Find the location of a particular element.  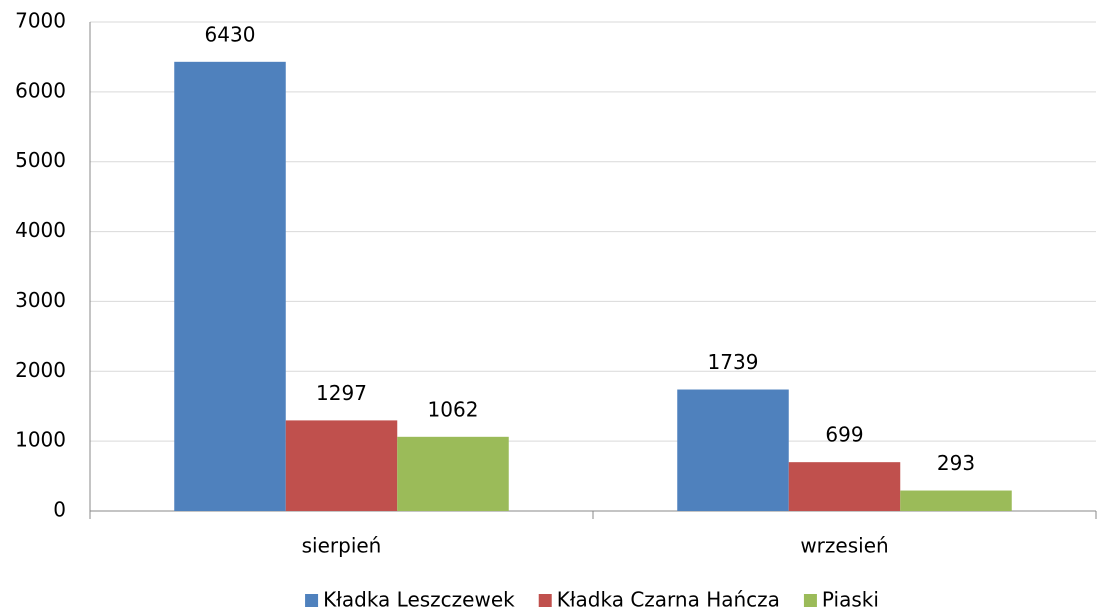

y-tick-label: 6000 is located at coordinates (40, 90).